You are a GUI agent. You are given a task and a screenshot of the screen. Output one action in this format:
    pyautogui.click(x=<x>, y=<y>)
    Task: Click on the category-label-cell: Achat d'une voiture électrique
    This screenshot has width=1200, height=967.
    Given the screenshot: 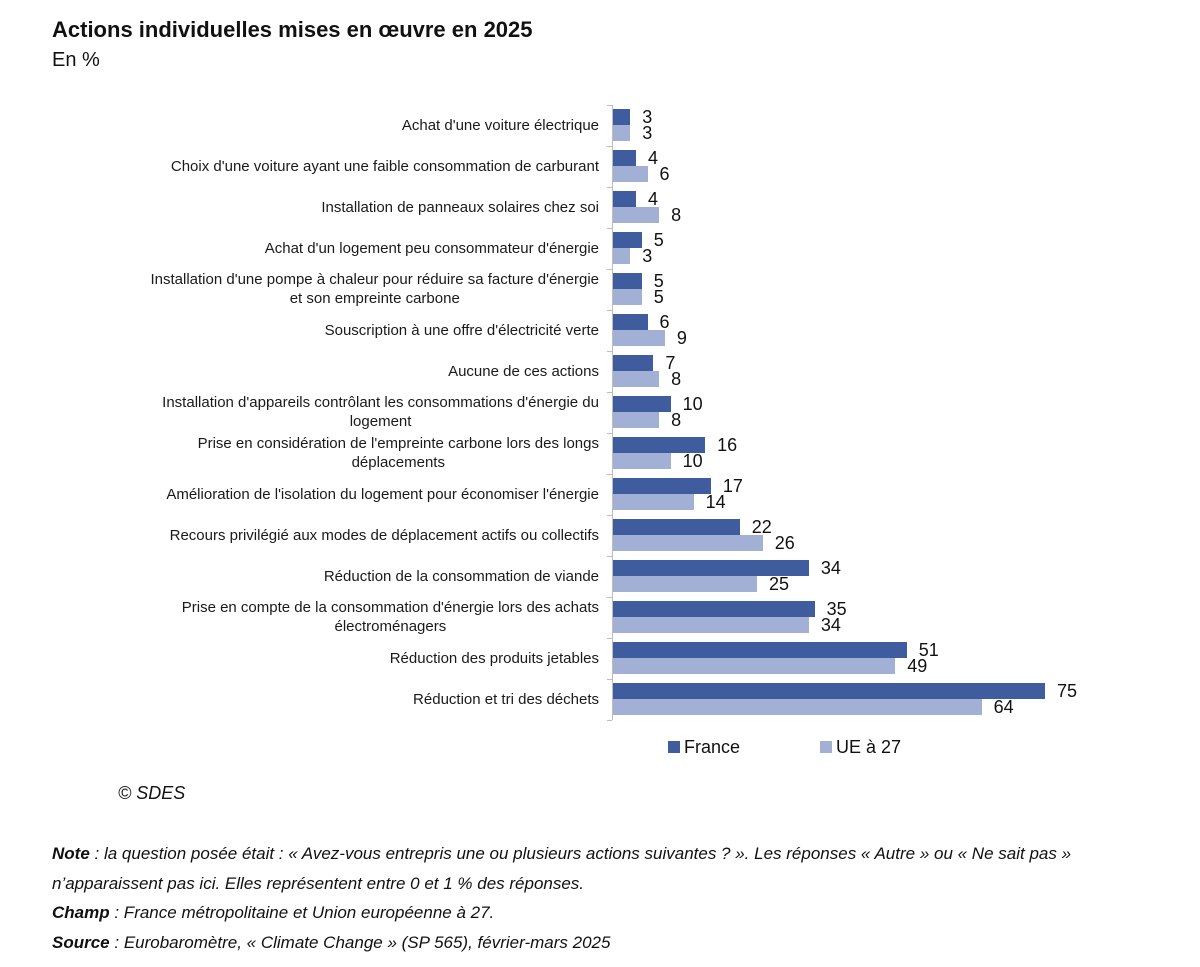 What is the action you would take?
    pyautogui.click(x=299, y=125)
    